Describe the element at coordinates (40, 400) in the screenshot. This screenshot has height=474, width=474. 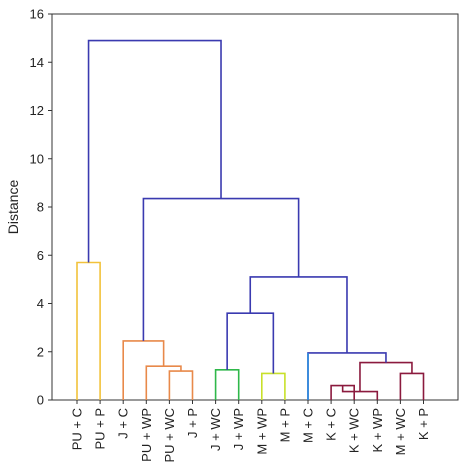
I see `y-tick-label: 0` at that location.